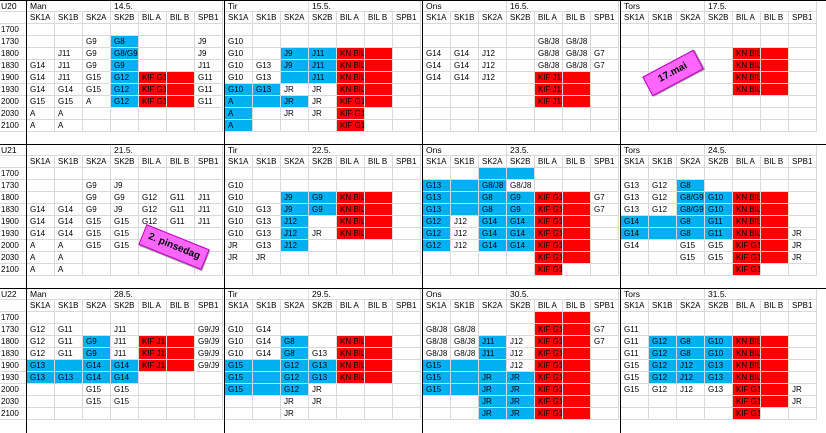 Image resolution: width=826 pixels, height=433 pixels. Describe the element at coordinates (691, 186) in the screenshot. I see `schedule-cell: G8` at that location.